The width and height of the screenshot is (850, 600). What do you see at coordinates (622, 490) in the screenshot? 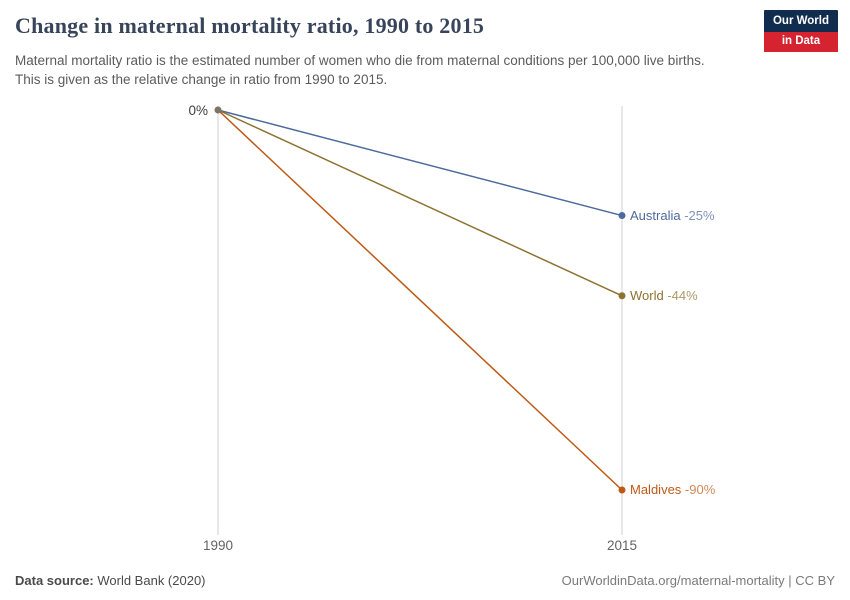
I see `end-point-maldives` at bounding box center [622, 490].